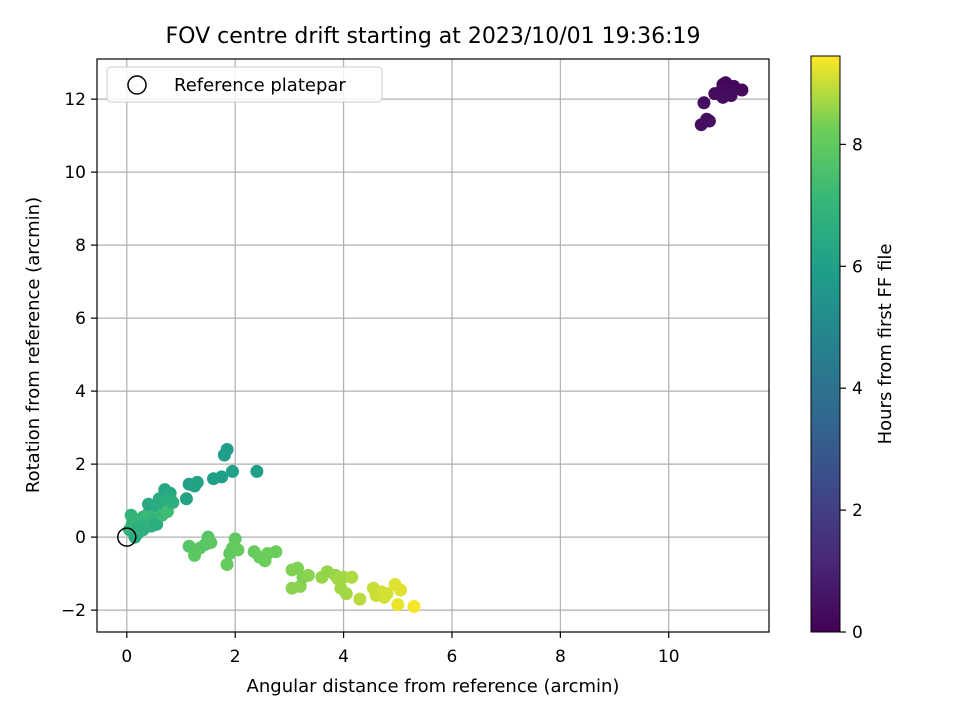 Image resolution: width=960 pixels, height=720 pixels. What do you see at coordinates (33, 345) in the screenshot?
I see `y-axis-label: Rotation from reference (arcmin)` at bounding box center [33, 345].